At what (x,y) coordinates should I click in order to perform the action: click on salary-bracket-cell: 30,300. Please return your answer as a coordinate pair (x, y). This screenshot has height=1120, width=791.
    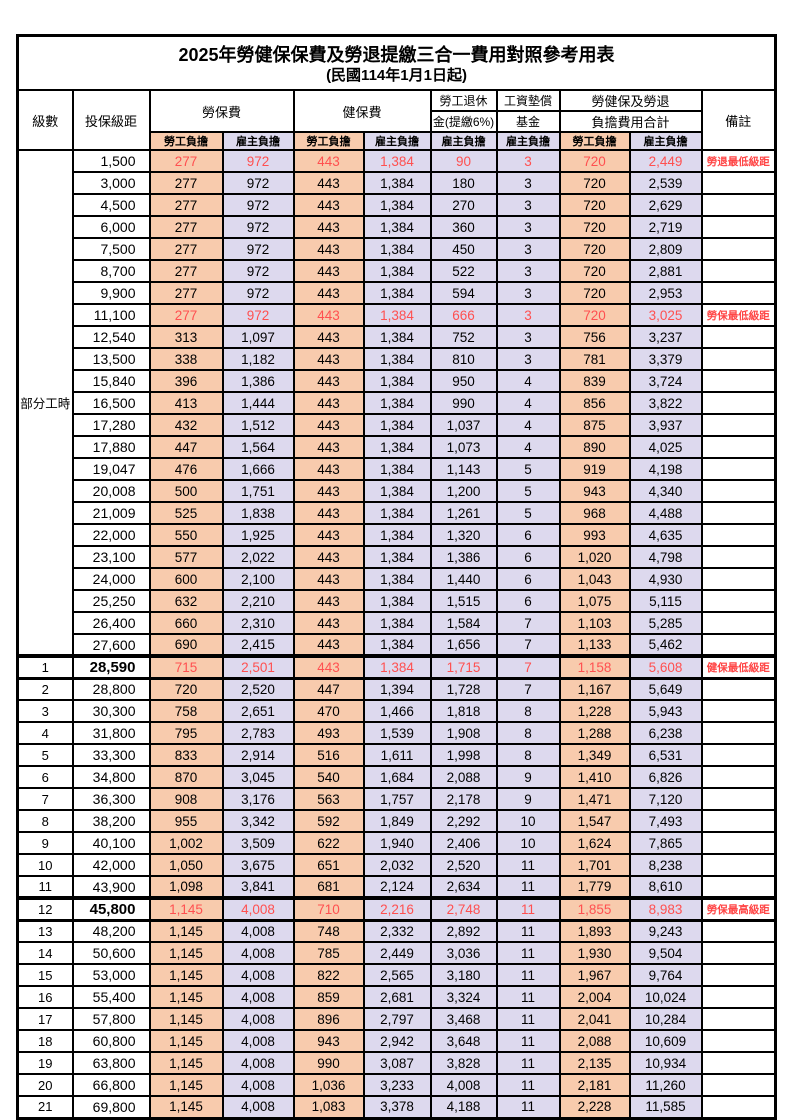
    Looking at the image, I should click on (111, 711).